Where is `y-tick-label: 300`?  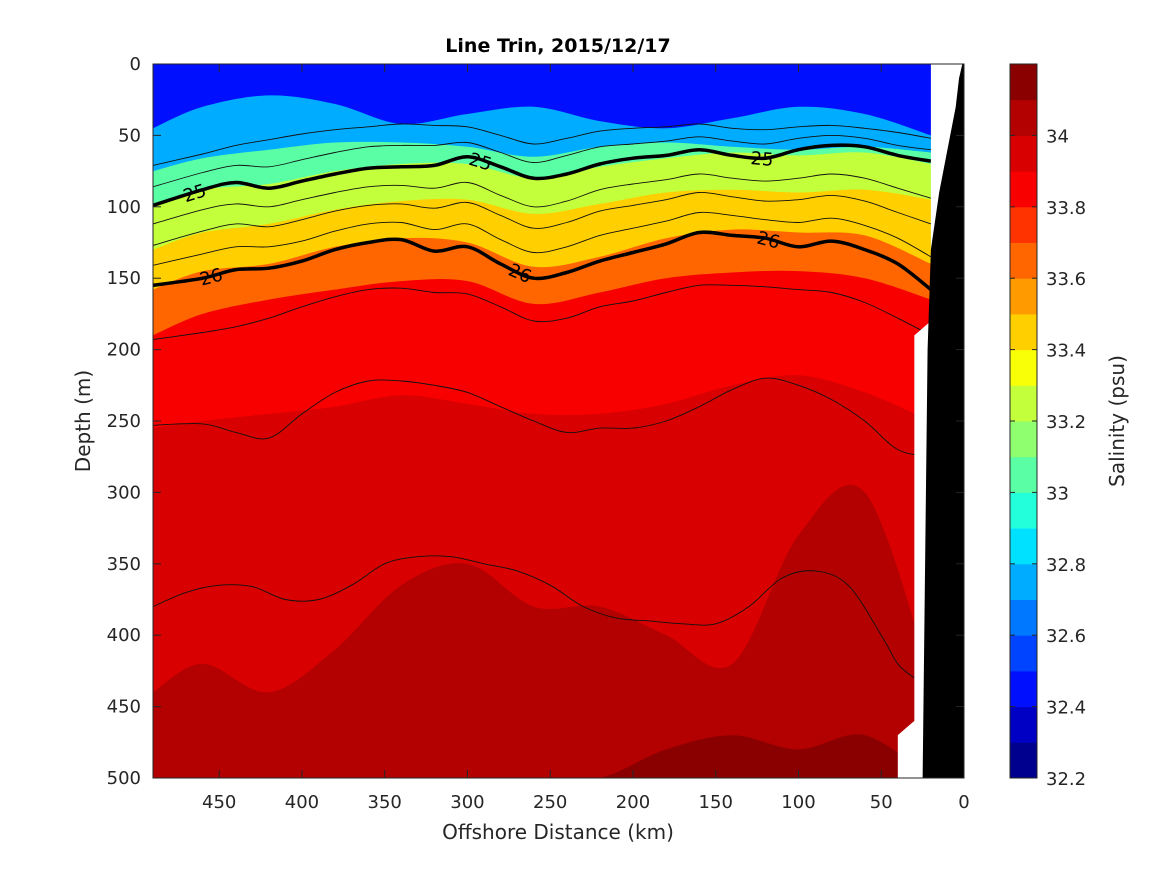 y-tick-label: 300 is located at coordinates (124, 492).